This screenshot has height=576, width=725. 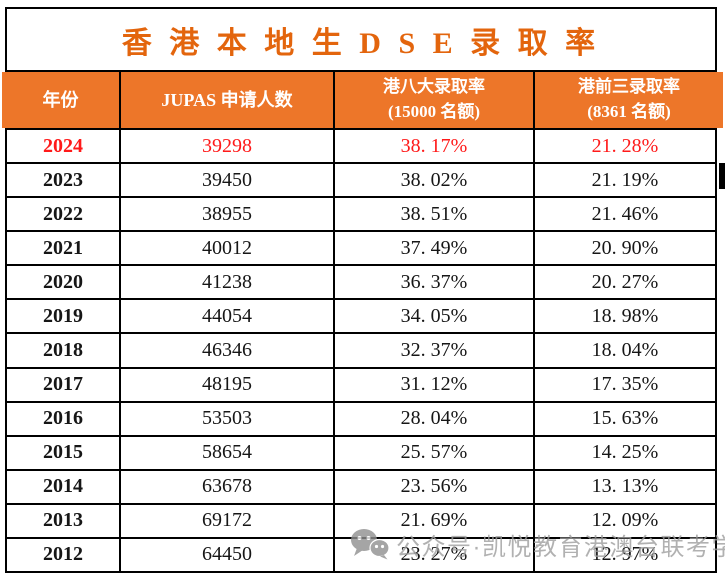 I want to click on big8-rate-cell: 23. 56%, so click(x=433, y=486).